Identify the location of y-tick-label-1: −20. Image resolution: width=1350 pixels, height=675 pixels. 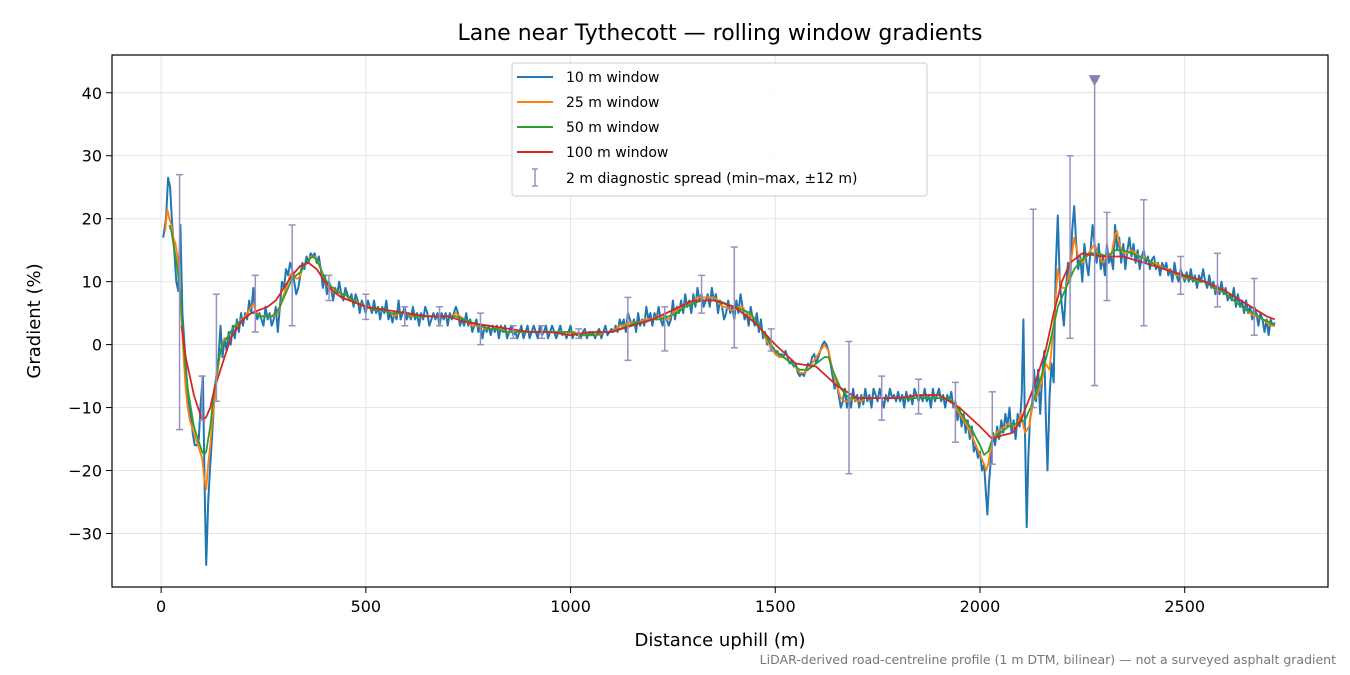
(85, 471).